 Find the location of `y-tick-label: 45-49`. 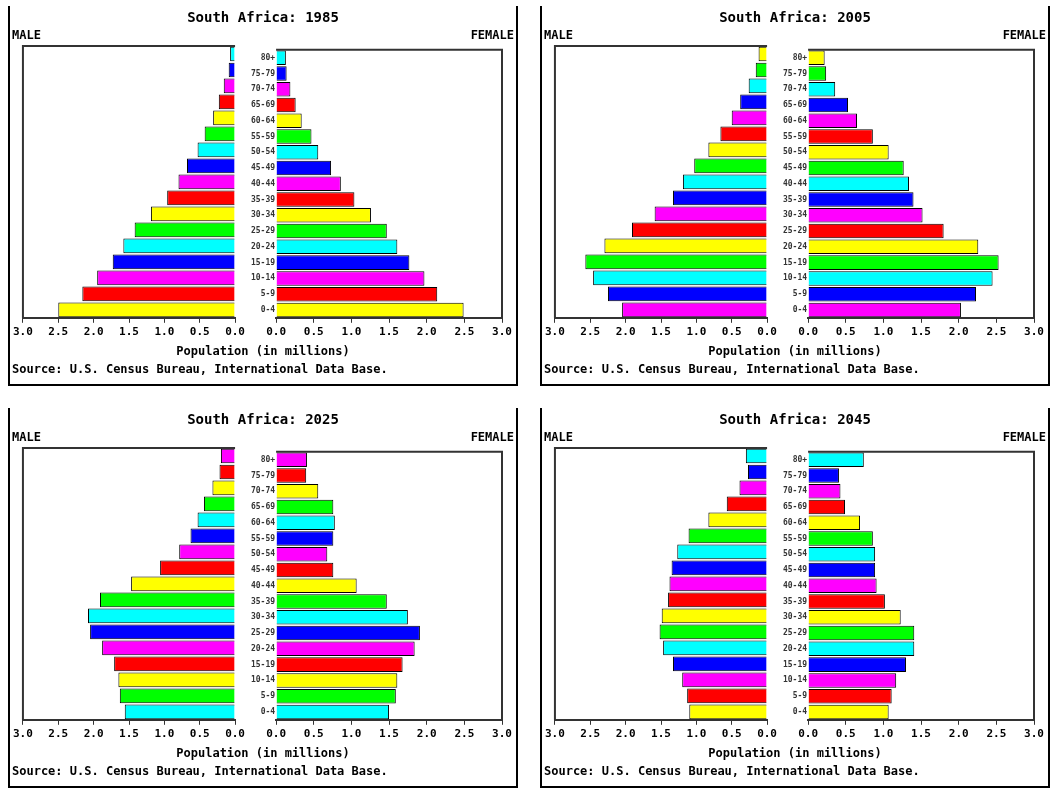

y-tick-label: 45-49 is located at coordinates (795, 168).